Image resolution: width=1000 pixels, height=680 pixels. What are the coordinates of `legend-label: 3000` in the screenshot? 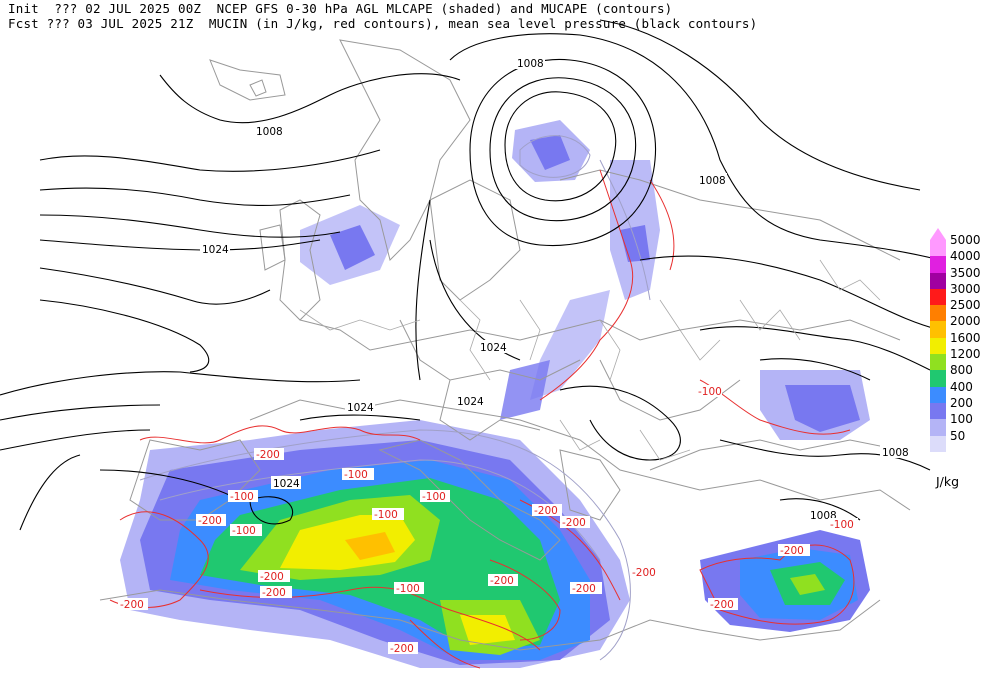 It's located at (965, 288).